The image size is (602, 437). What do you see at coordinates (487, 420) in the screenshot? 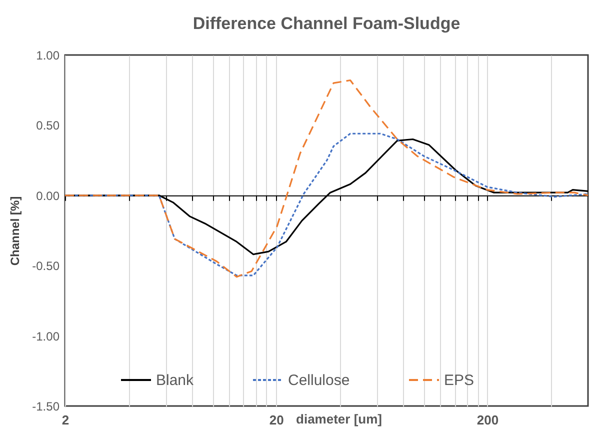
I see `x-tick-label: 200` at bounding box center [487, 420].